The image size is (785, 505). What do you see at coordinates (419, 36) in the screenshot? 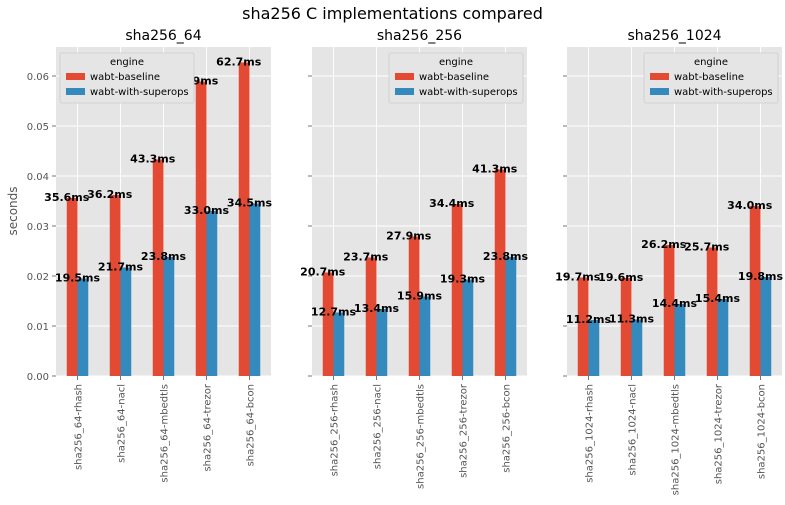
I see `panel-title: sha256_256` at bounding box center [419, 36].